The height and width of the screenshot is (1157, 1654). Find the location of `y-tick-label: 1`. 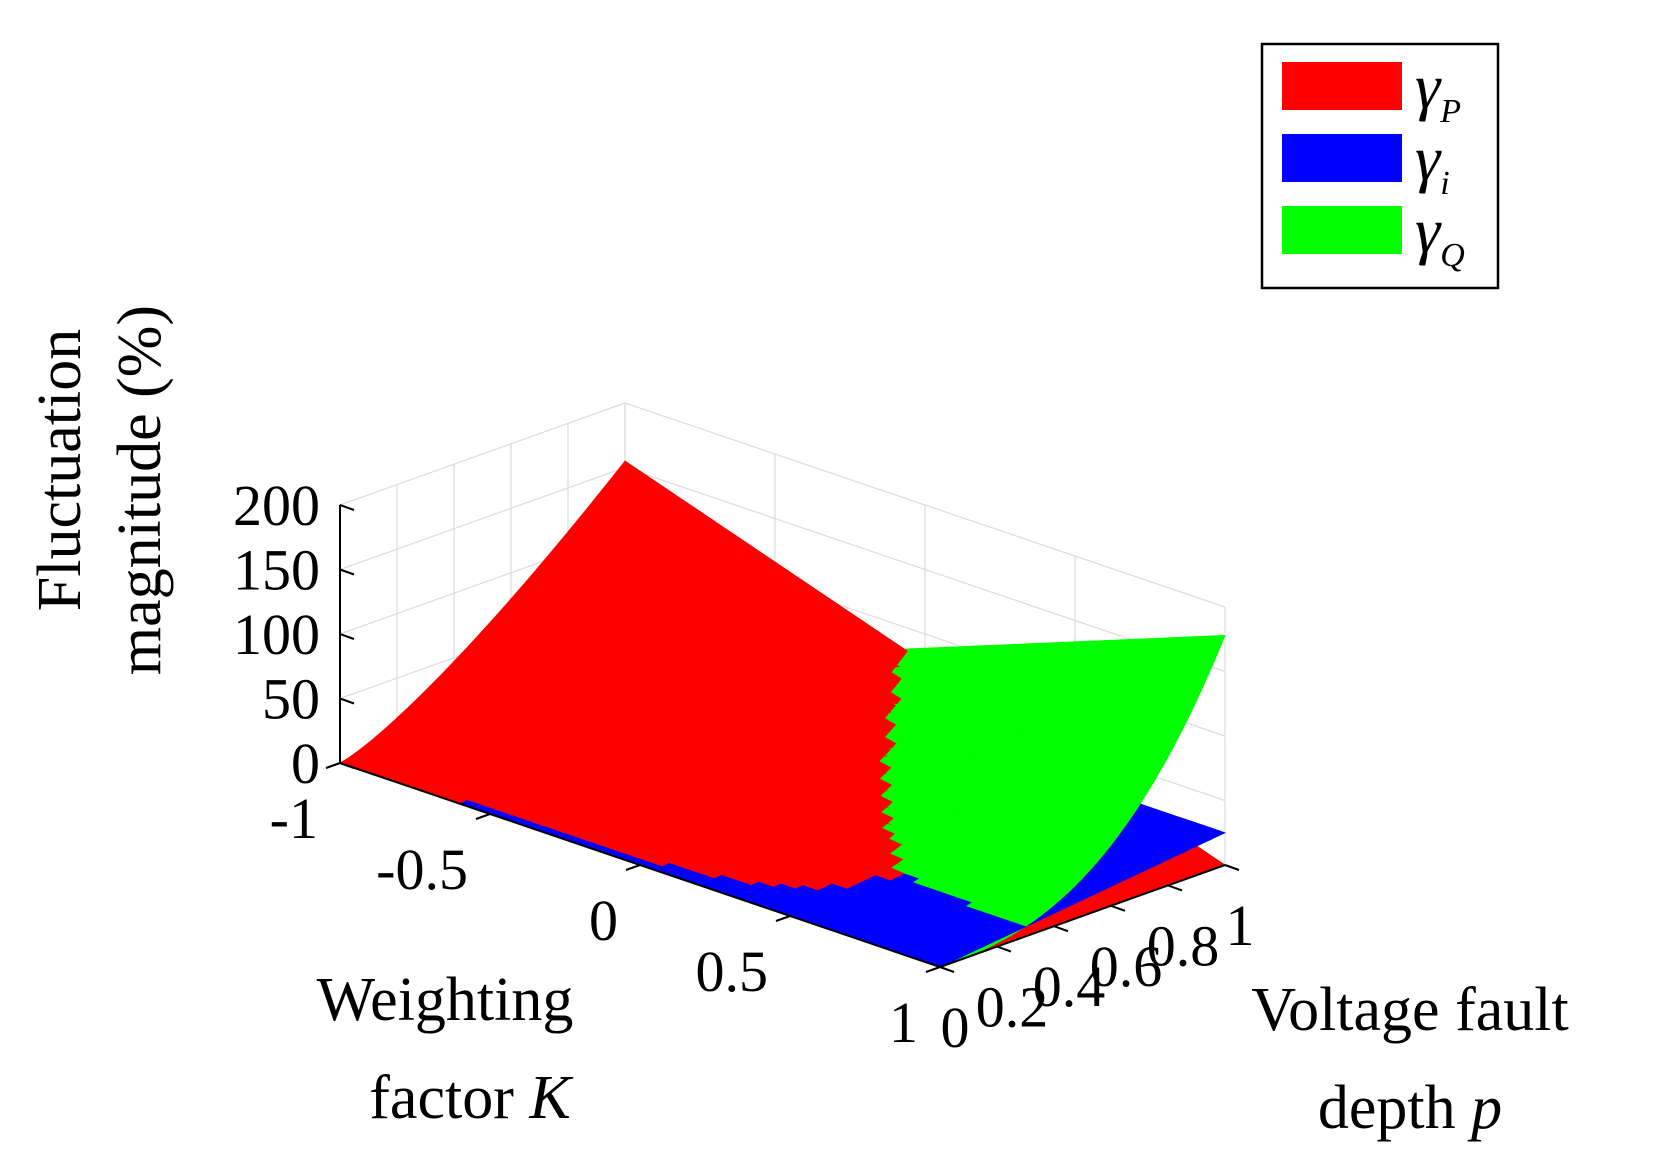

y-tick-label: 1 is located at coordinates (1240, 925).